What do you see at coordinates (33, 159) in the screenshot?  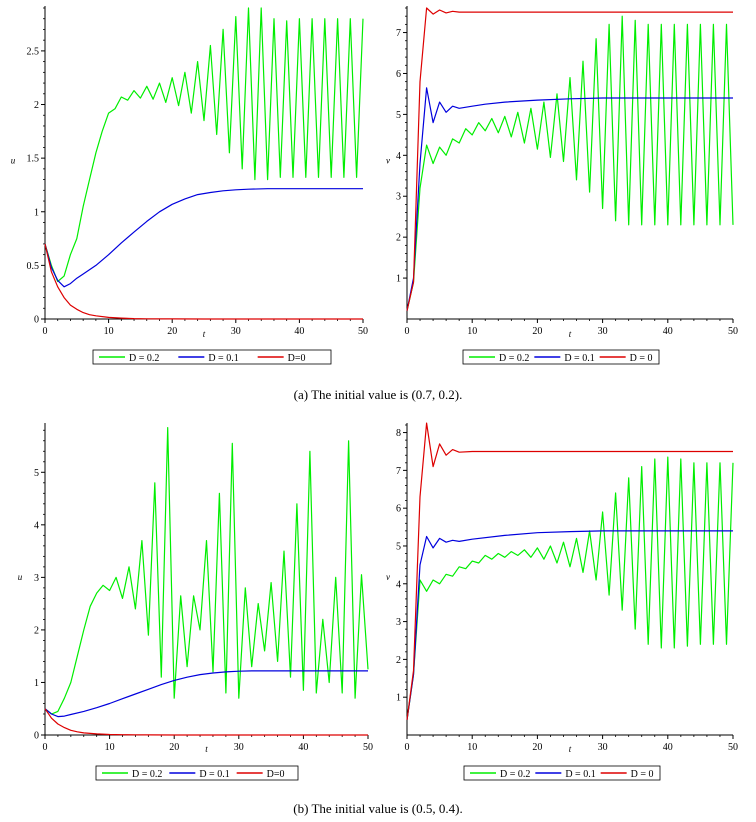 I see `y-tick-label: 1.5` at bounding box center [33, 159].